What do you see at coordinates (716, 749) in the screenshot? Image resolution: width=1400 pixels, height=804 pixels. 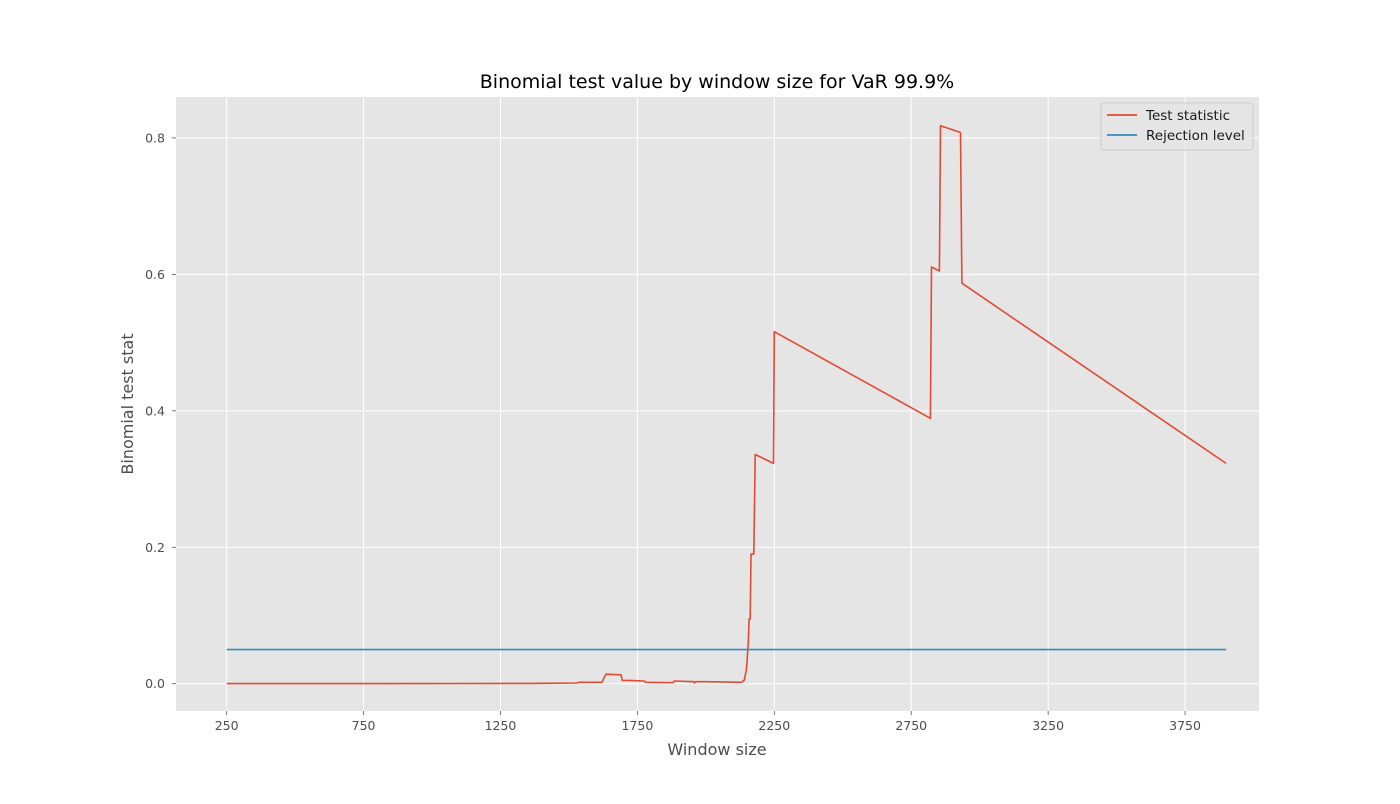 I see `x-axis-label: Window size` at bounding box center [716, 749].